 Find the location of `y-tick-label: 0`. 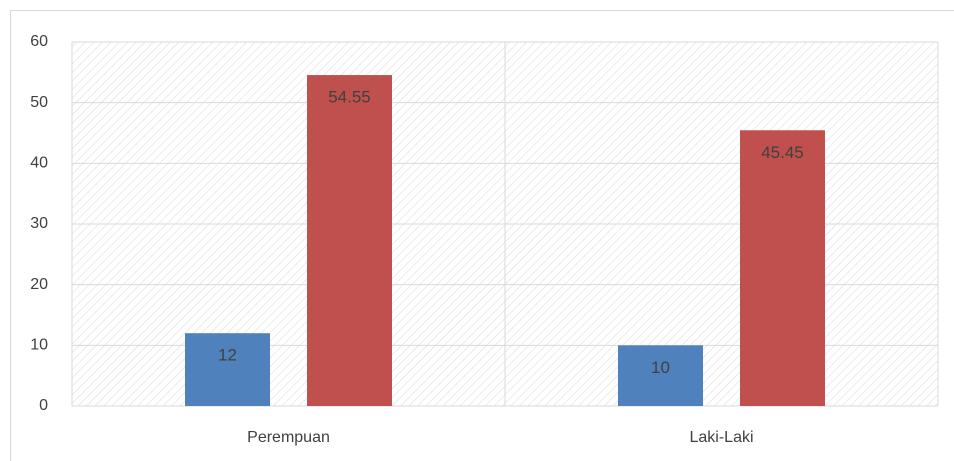

y-tick-label: 0 is located at coordinates (43, 405).